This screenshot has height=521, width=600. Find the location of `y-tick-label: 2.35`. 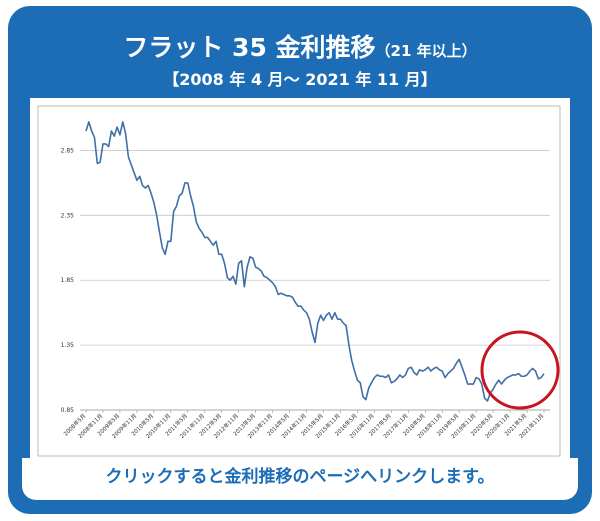

y-tick-label: 2.35 is located at coordinates (68, 215).